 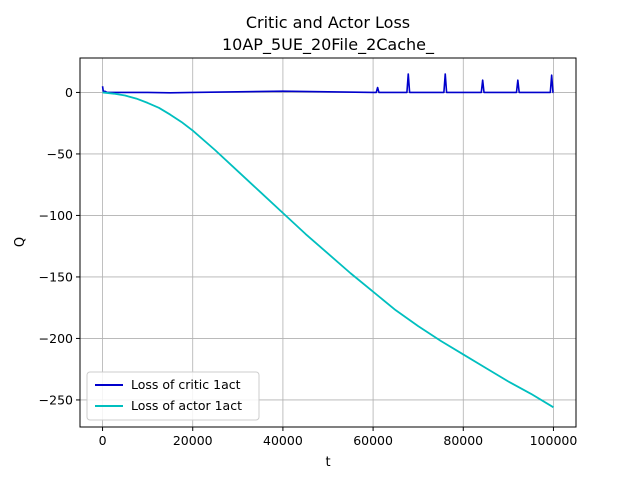 What do you see at coordinates (554, 440) in the screenshot?
I see `x-tick-label: 100000` at bounding box center [554, 440].